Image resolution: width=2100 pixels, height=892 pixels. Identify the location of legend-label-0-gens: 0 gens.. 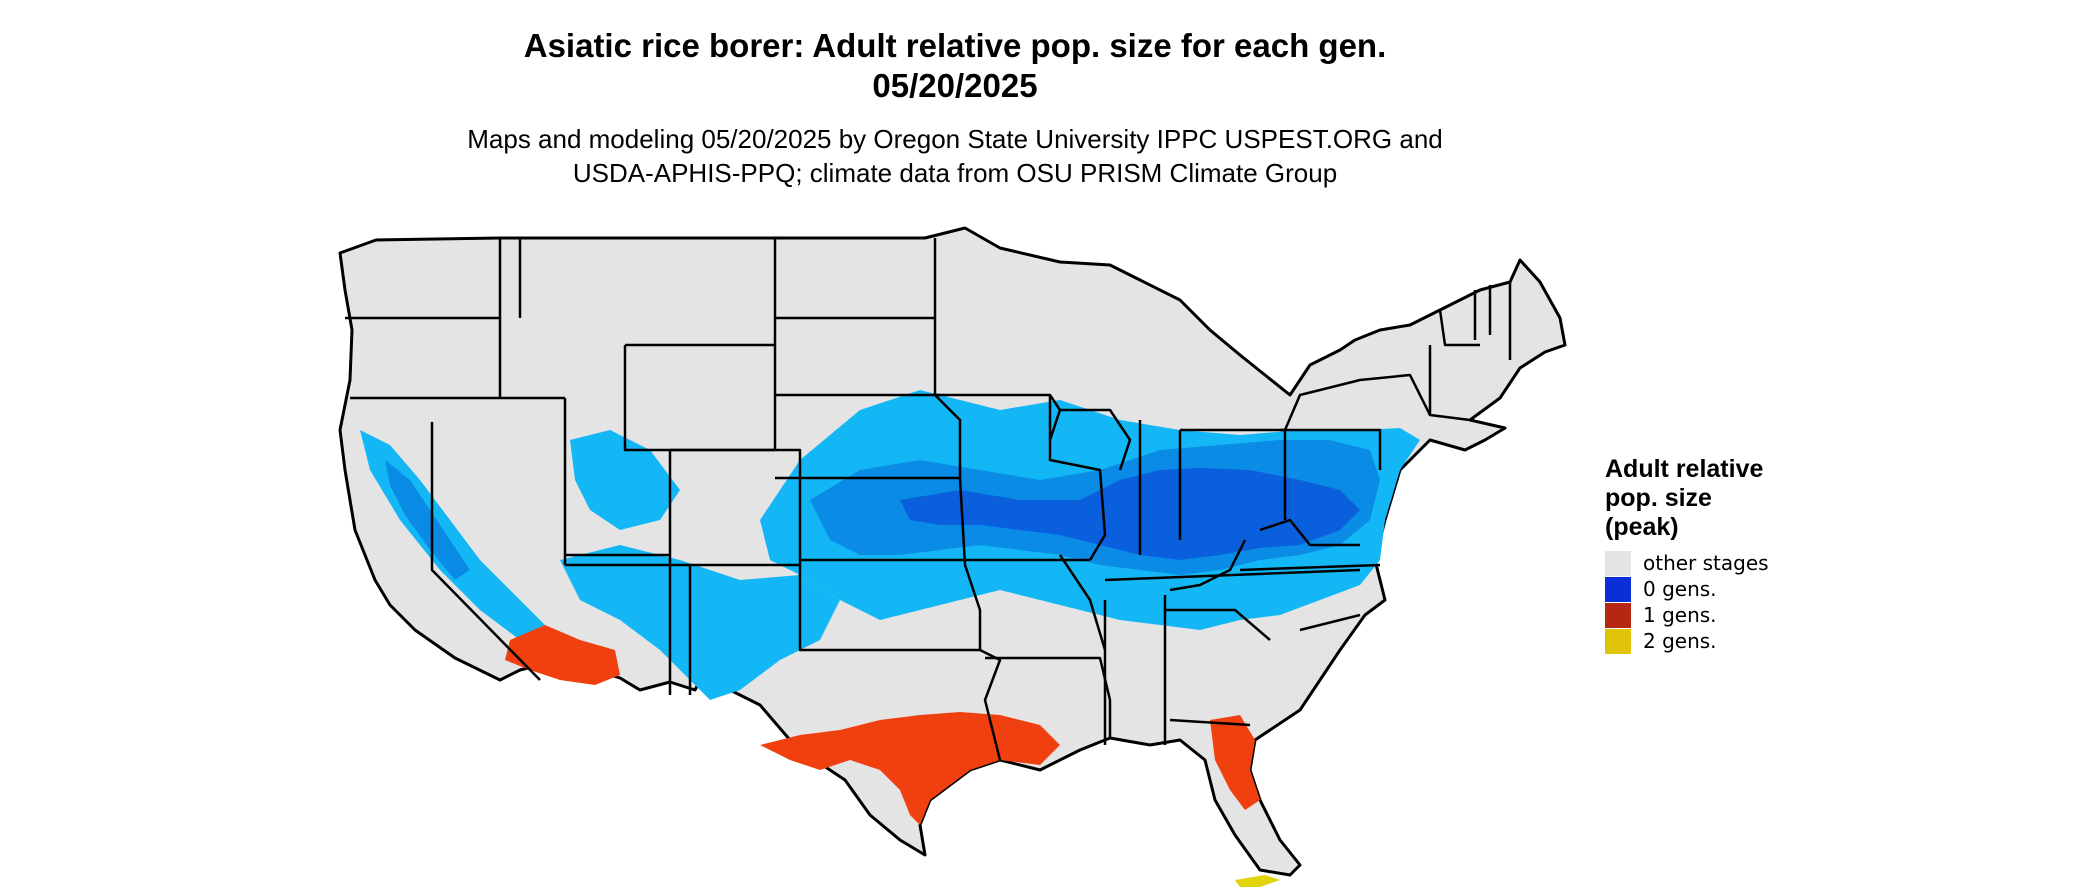
(1680, 589).